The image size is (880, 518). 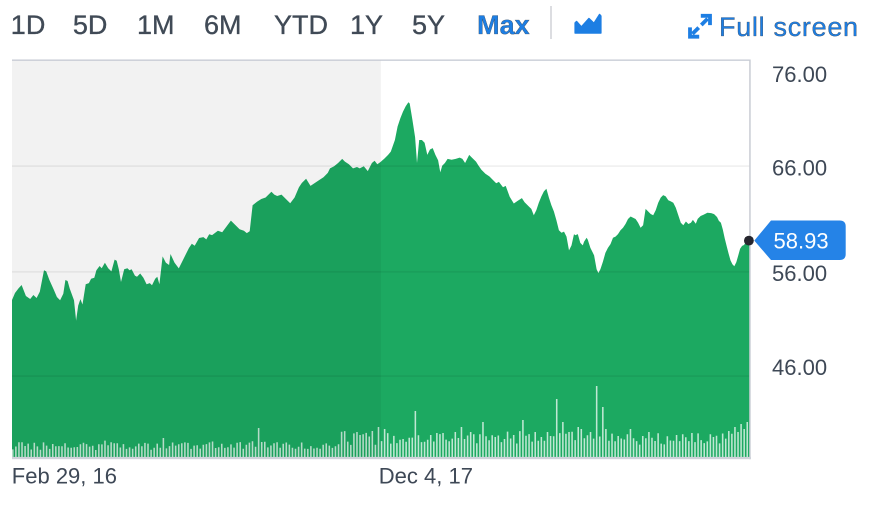 What do you see at coordinates (223, 25) in the screenshot?
I see `svg-text: 6M` at bounding box center [223, 25].